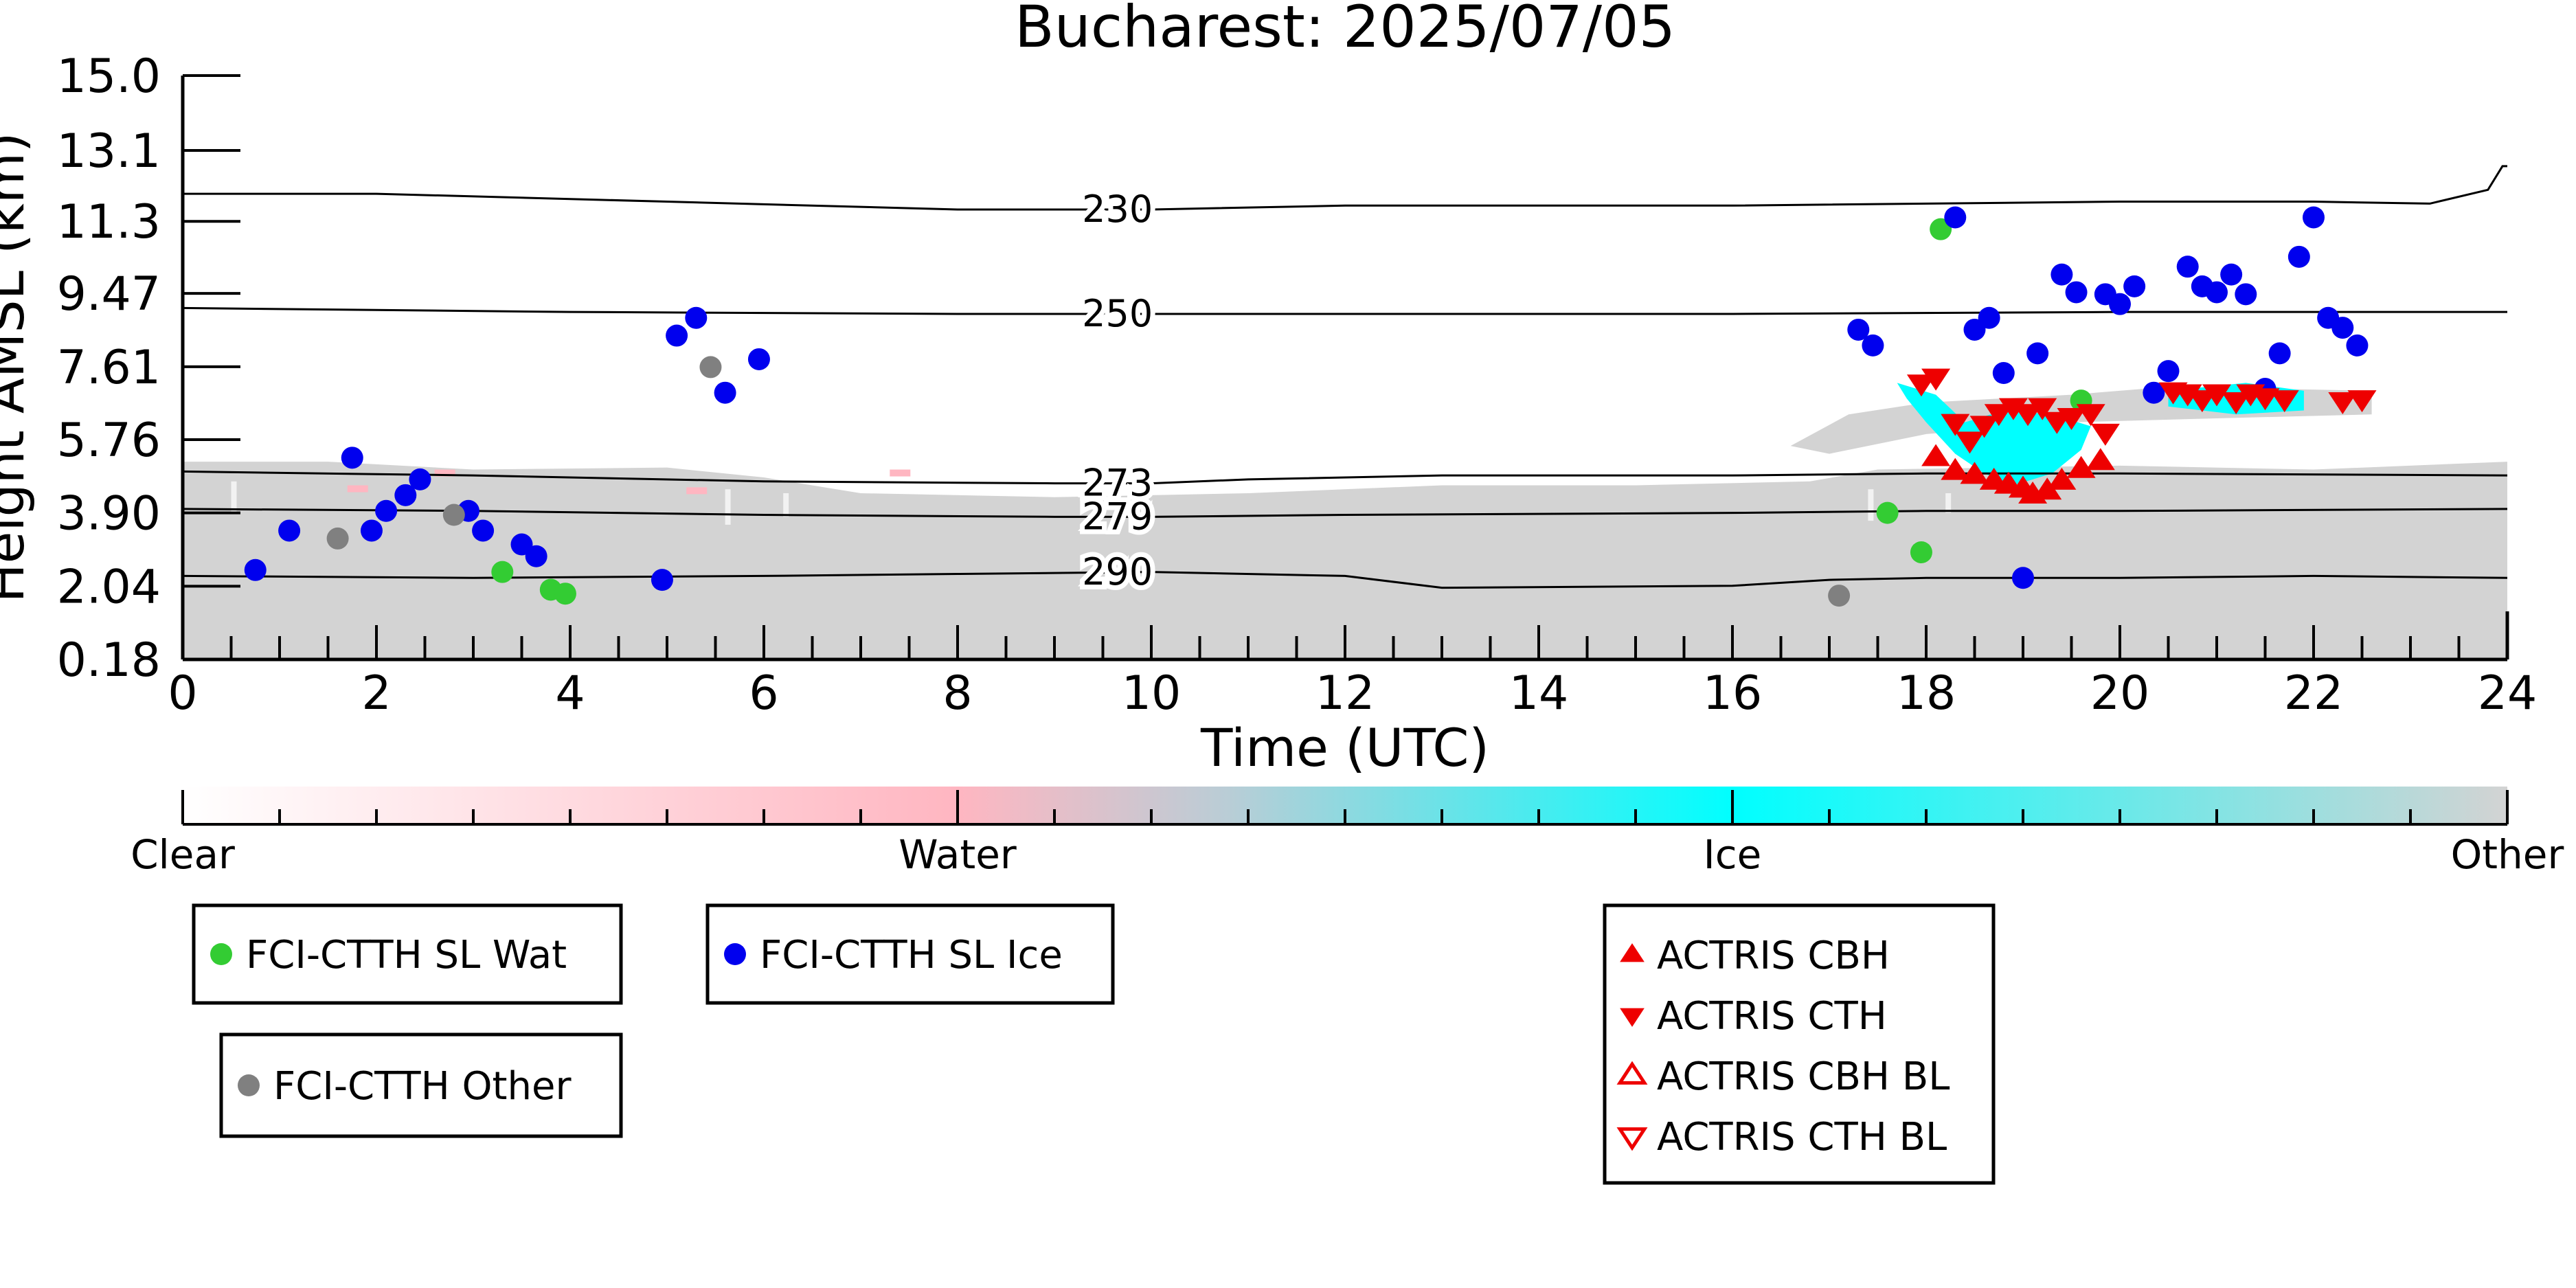 The height and width of the screenshot is (1288, 2576). What do you see at coordinates (109, 294) in the screenshot?
I see `y-tick-label: 9.47` at bounding box center [109, 294].